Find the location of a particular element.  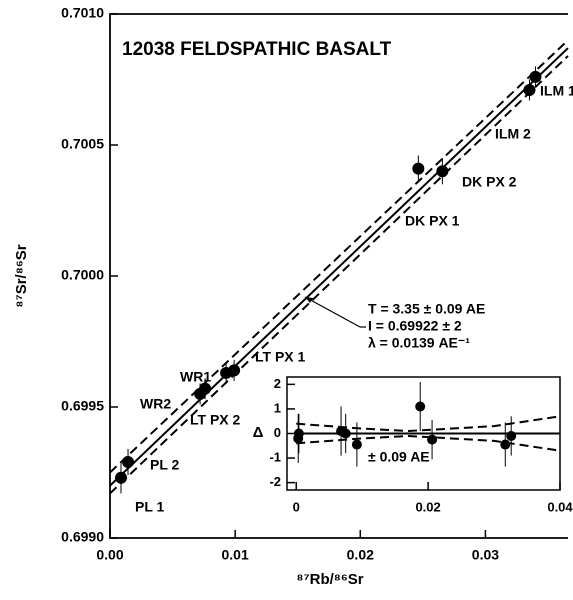

x-tick-label: 0.00 is located at coordinates (109, 555).